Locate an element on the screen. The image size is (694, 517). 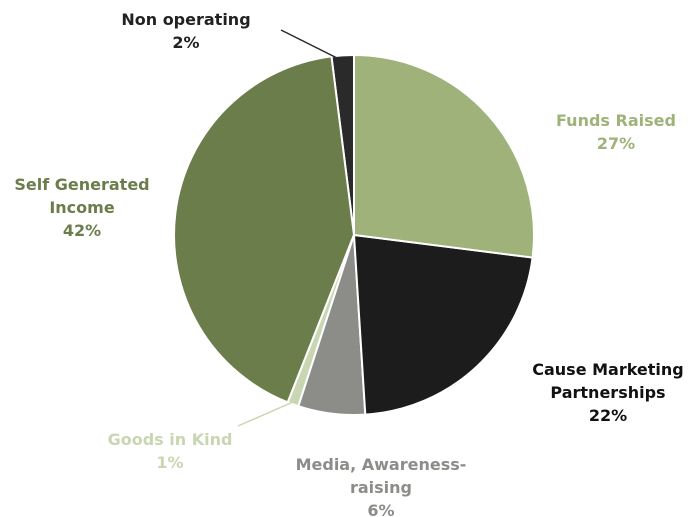
category-label: Self Generated Income is located at coordinates (82, 196).